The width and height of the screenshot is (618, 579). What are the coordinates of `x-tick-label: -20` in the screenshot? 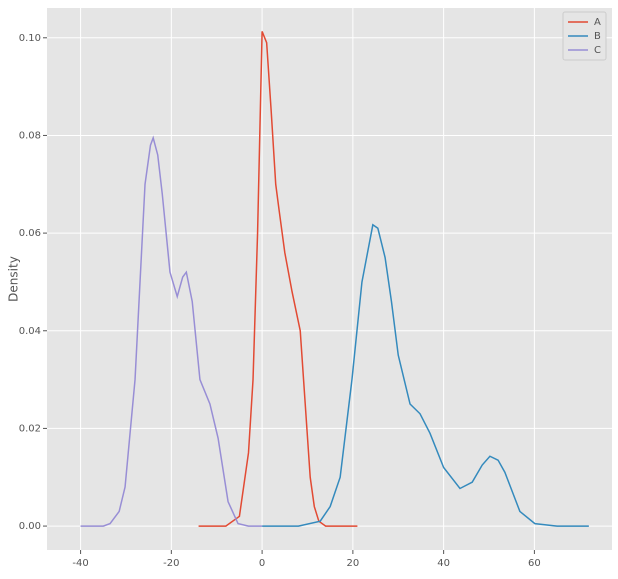 It's located at (171, 563).